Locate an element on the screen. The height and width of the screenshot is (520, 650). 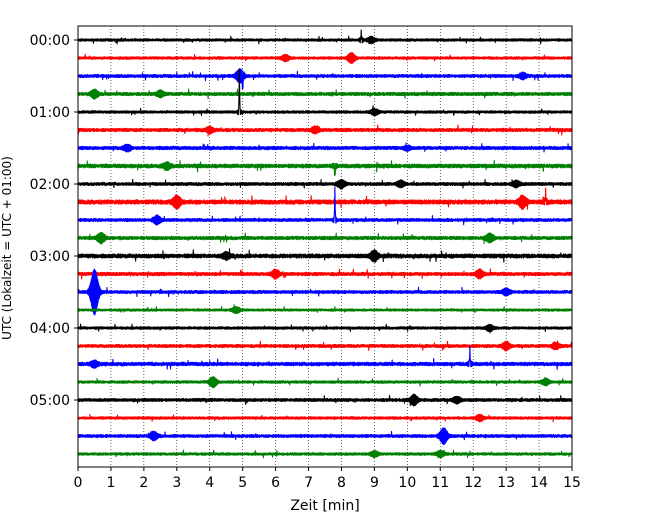
x-tick-label: 11 is located at coordinates (440, 483).